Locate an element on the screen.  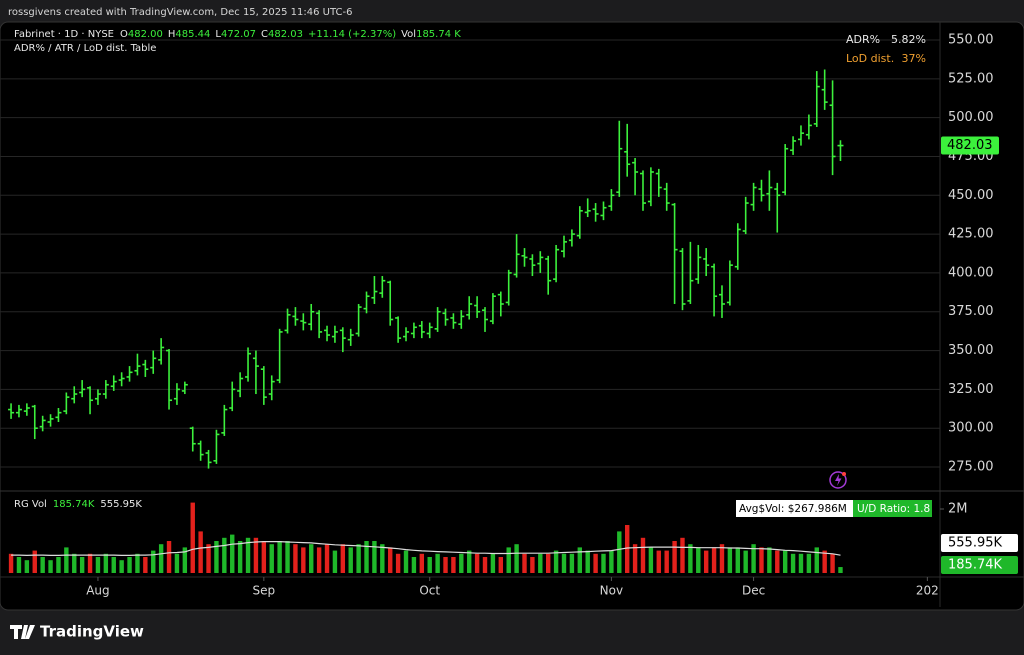
icon-circle is located at coordinates (838, 480).